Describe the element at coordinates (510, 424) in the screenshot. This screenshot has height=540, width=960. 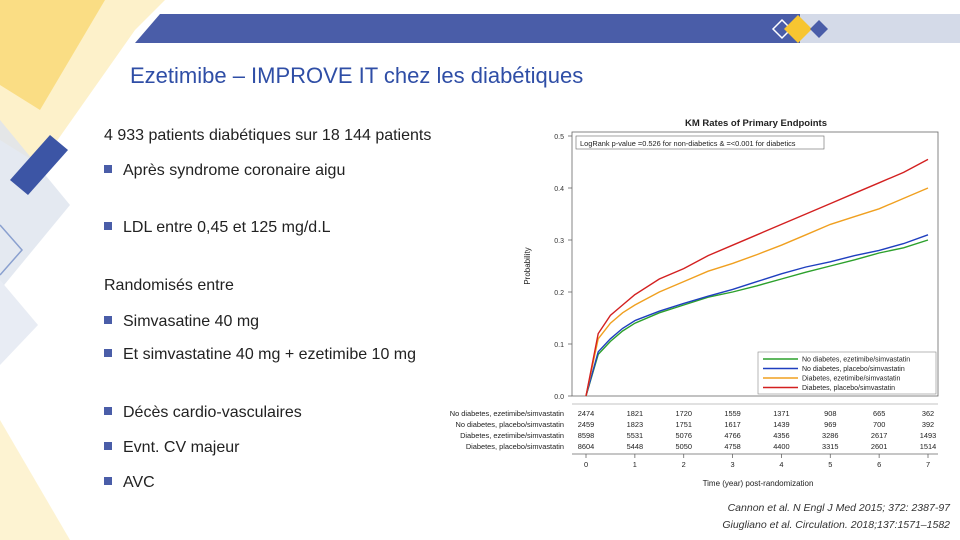
I see `risk-row-label: No diabetes, placebo/simvastatin` at that location.